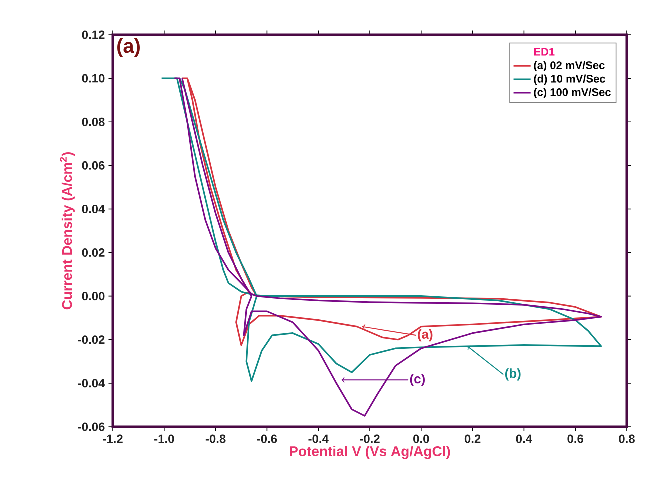  What do you see at coordinates (267, 439) in the screenshot?
I see `x-tick-label: -0.6` at bounding box center [267, 439].